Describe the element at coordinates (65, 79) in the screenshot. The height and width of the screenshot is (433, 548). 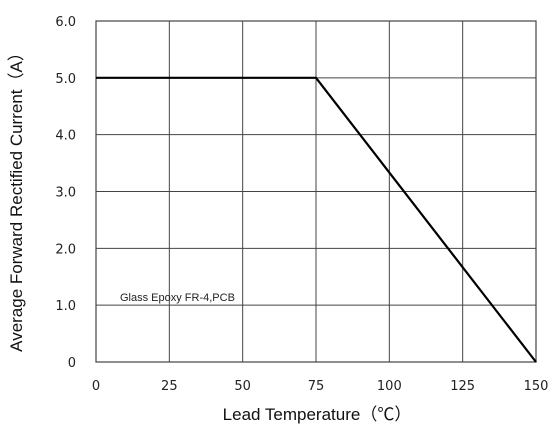
I see `y-tick-label: 5.0` at that location.